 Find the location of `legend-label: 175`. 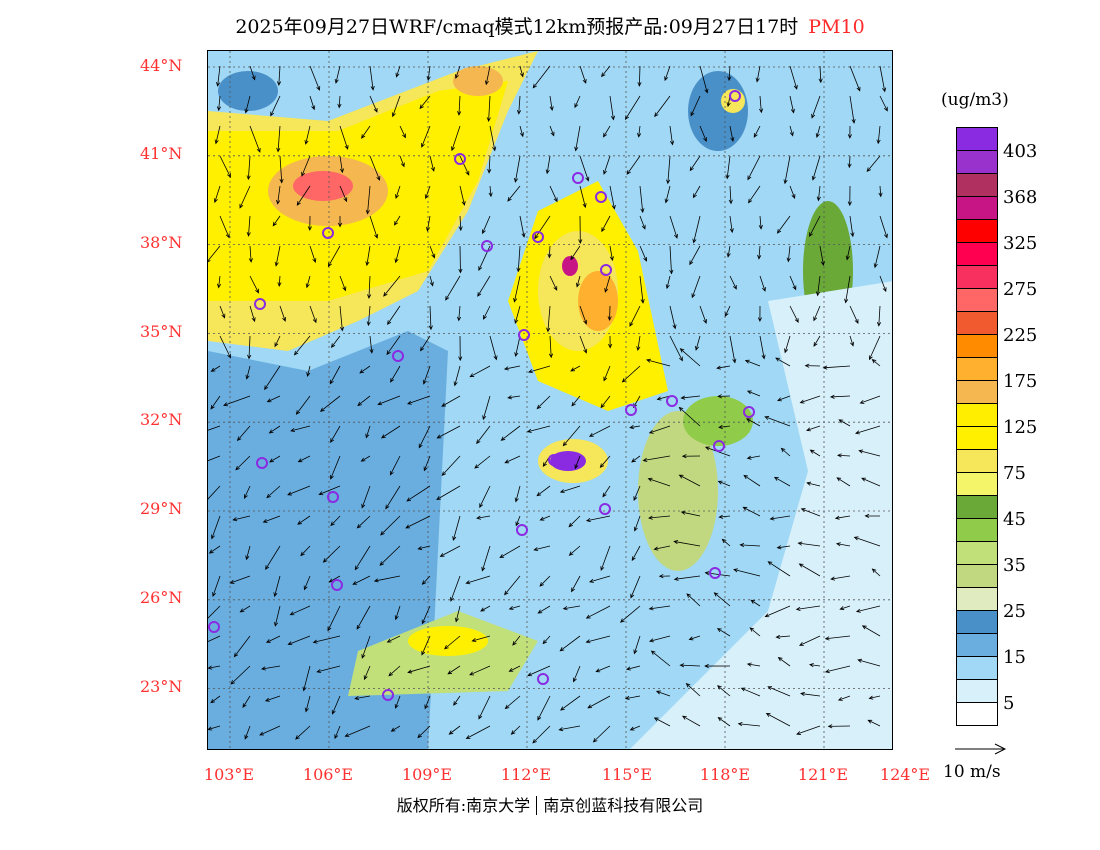

legend-label: 175 is located at coordinates (1020, 381).